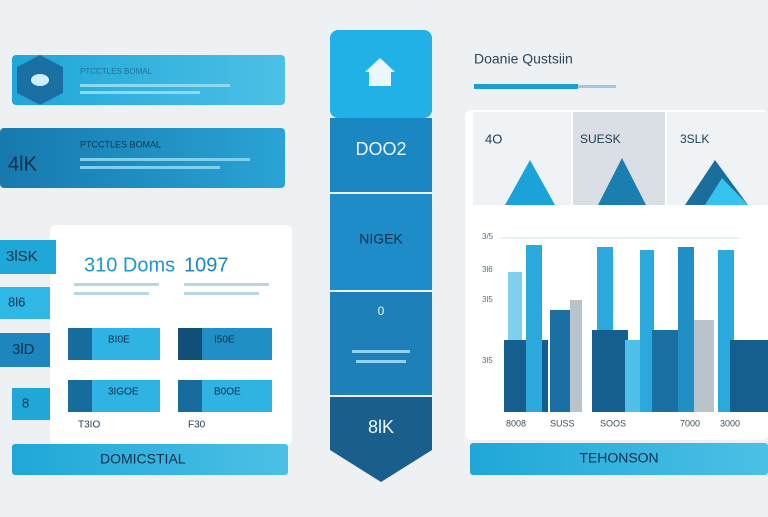  Describe the element at coordinates (690, 423) in the screenshot. I see `x-label: 7000` at that location.